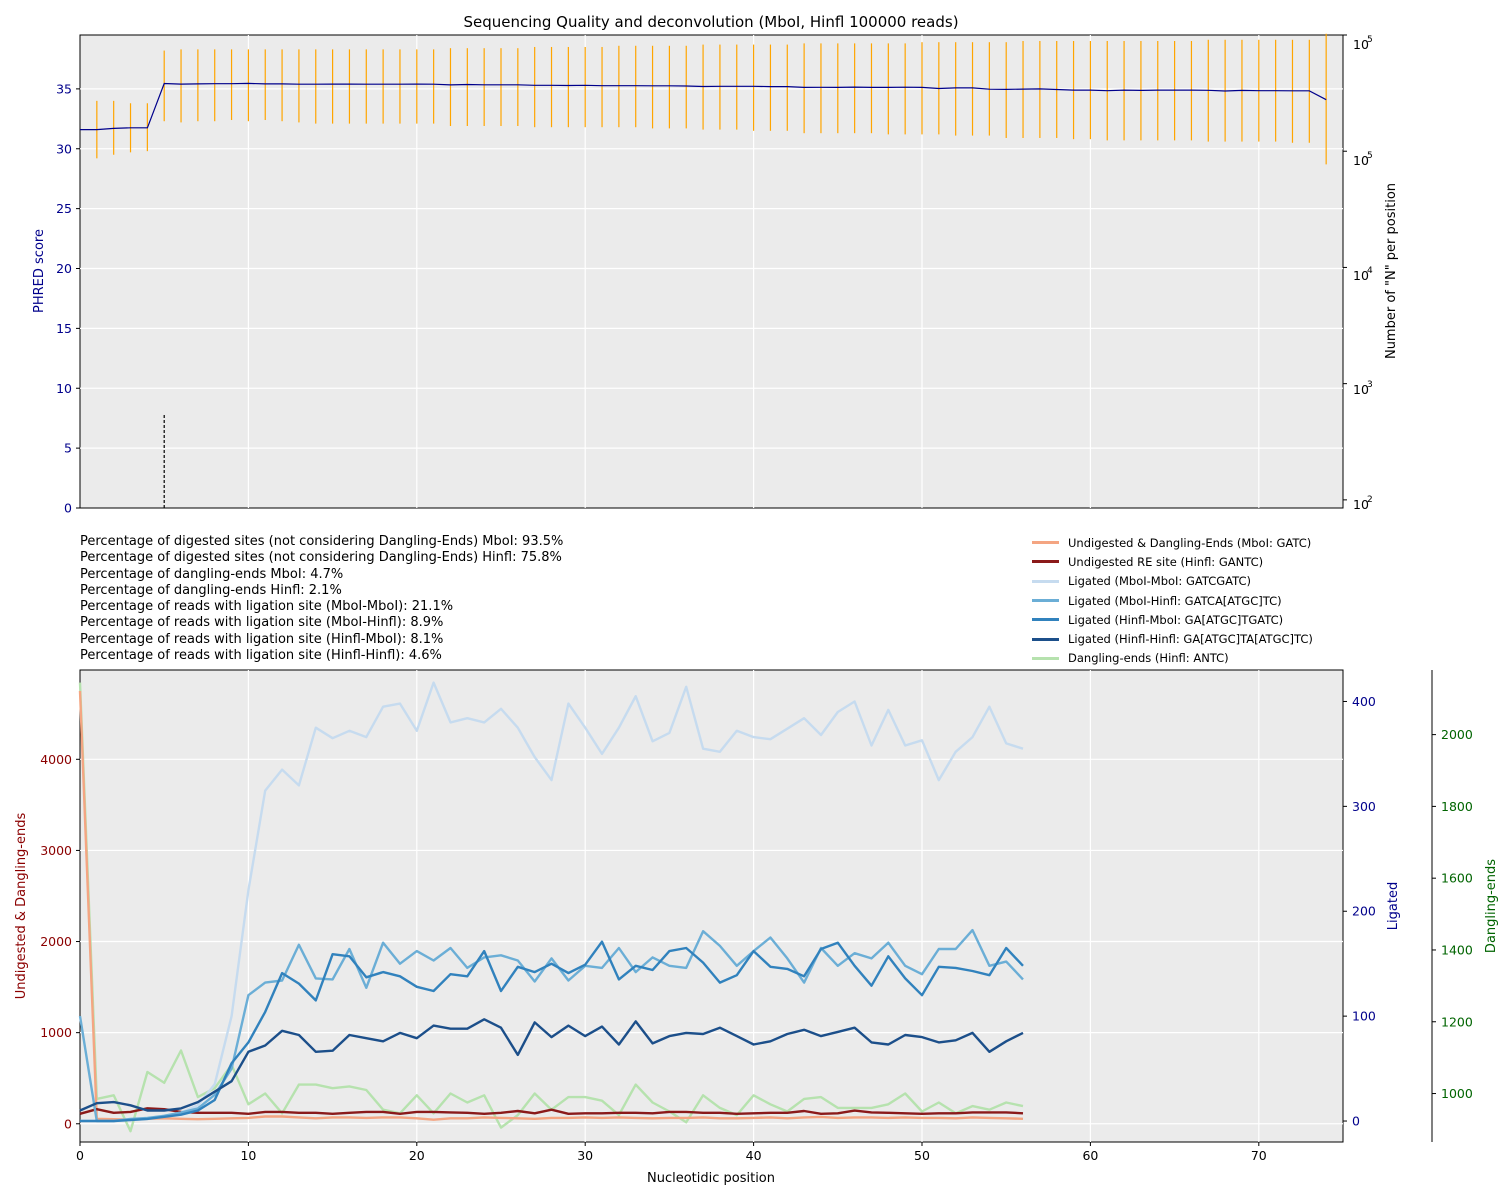  What do you see at coordinates (80, 1155) in the screenshot?
I see `x-tick-label: 0` at bounding box center [80, 1155].